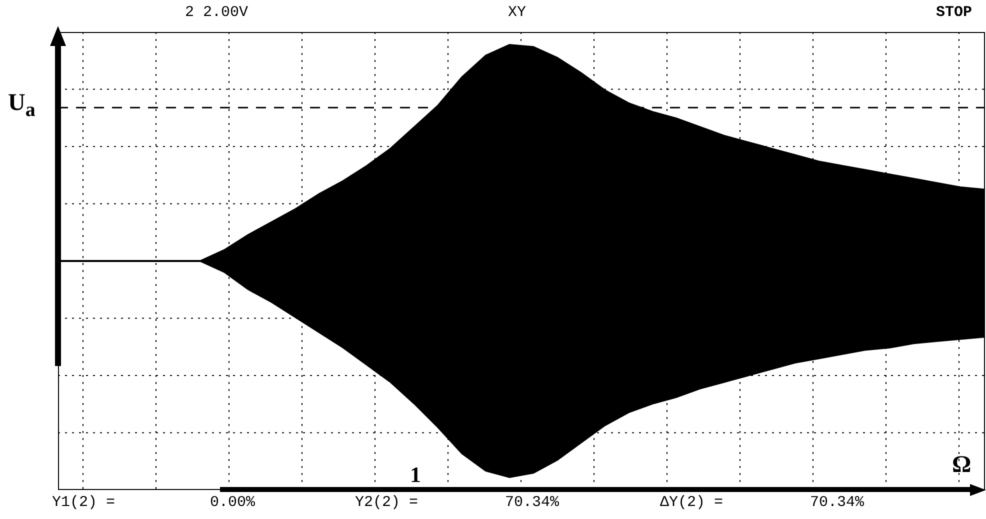 The height and width of the screenshot is (519, 986). I want to click on text: XY, so click(517, 13).